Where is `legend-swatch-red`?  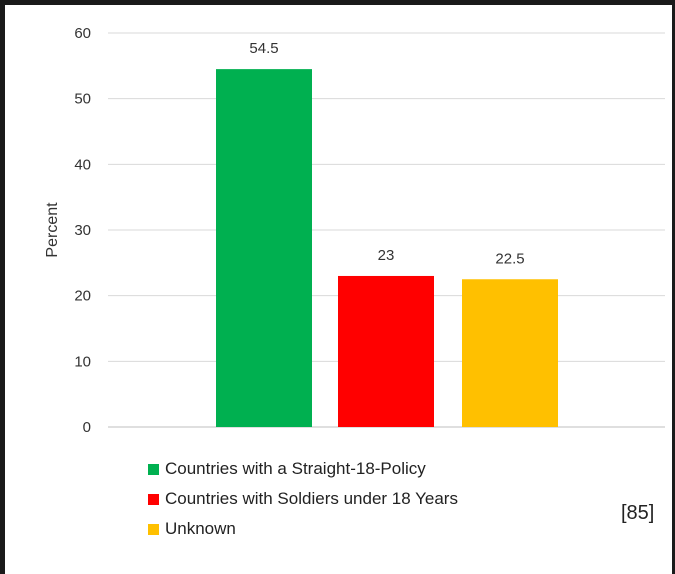
legend-swatch-red is located at coordinates (153, 499).